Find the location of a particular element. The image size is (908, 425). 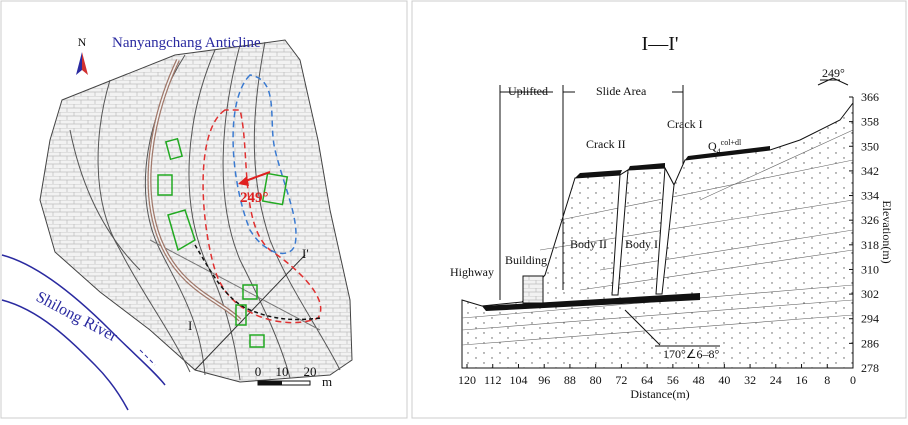

crack-1-label: Crack I is located at coordinates (685, 124).